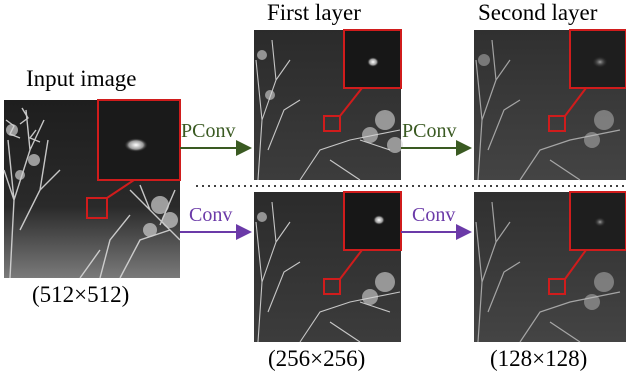  What do you see at coordinates (550, 267) in the screenshot?
I see `second-layer-conv-image` at bounding box center [550, 267].